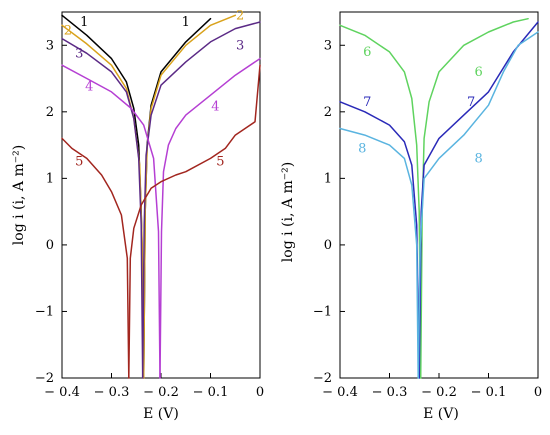 Image resolution: width=550 pixels, height=435 pixels. I want to click on left-x-axis-label: E (V), so click(161, 414).